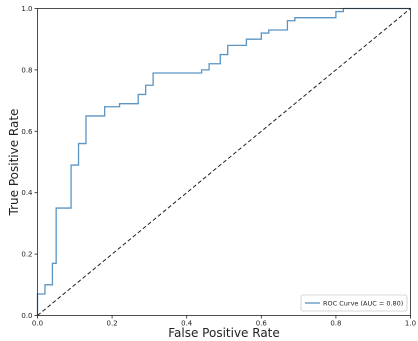 Image resolution: width=418 pixels, height=341 pixels. Describe the element at coordinates (14, 163) in the screenshot. I see `y-axis-label: True Positive Rate` at that location.